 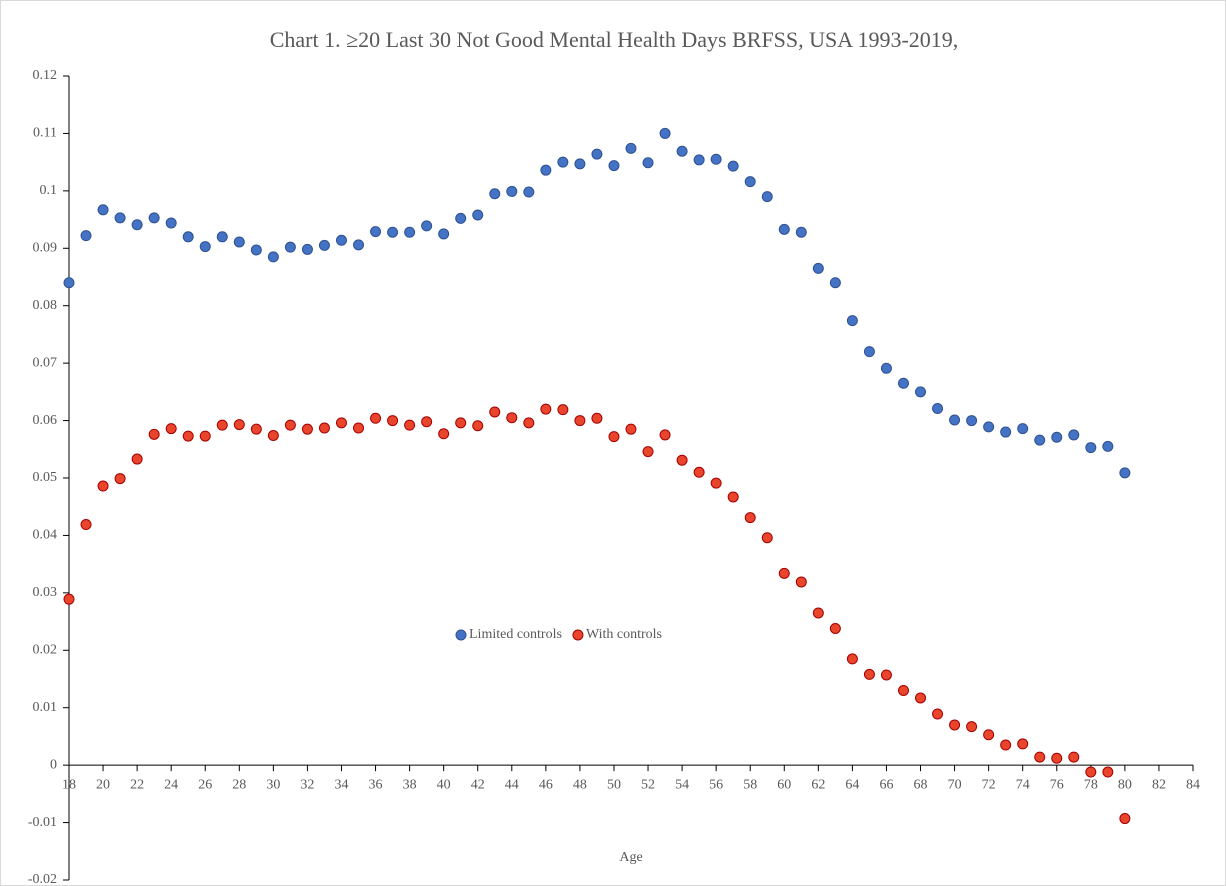 I want to click on x-tick-label: 48, so click(x=580, y=784).